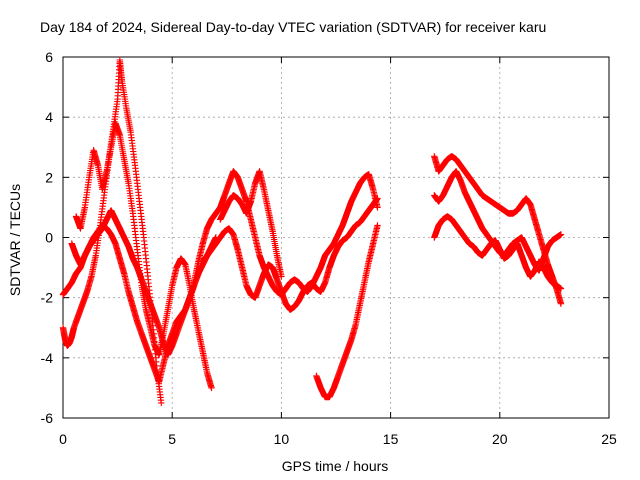 This screenshot has width=640, height=480. What do you see at coordinates (47, 358) in the screenshot?
I see `y-tick-label: -4` at bounding box center [47, 358].